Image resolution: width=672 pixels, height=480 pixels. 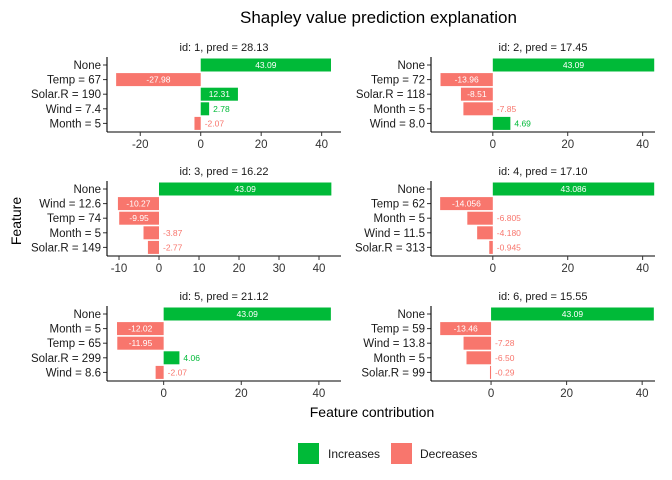 I want to click on bar-value-label: -11.95, so click(x=141, y=343).